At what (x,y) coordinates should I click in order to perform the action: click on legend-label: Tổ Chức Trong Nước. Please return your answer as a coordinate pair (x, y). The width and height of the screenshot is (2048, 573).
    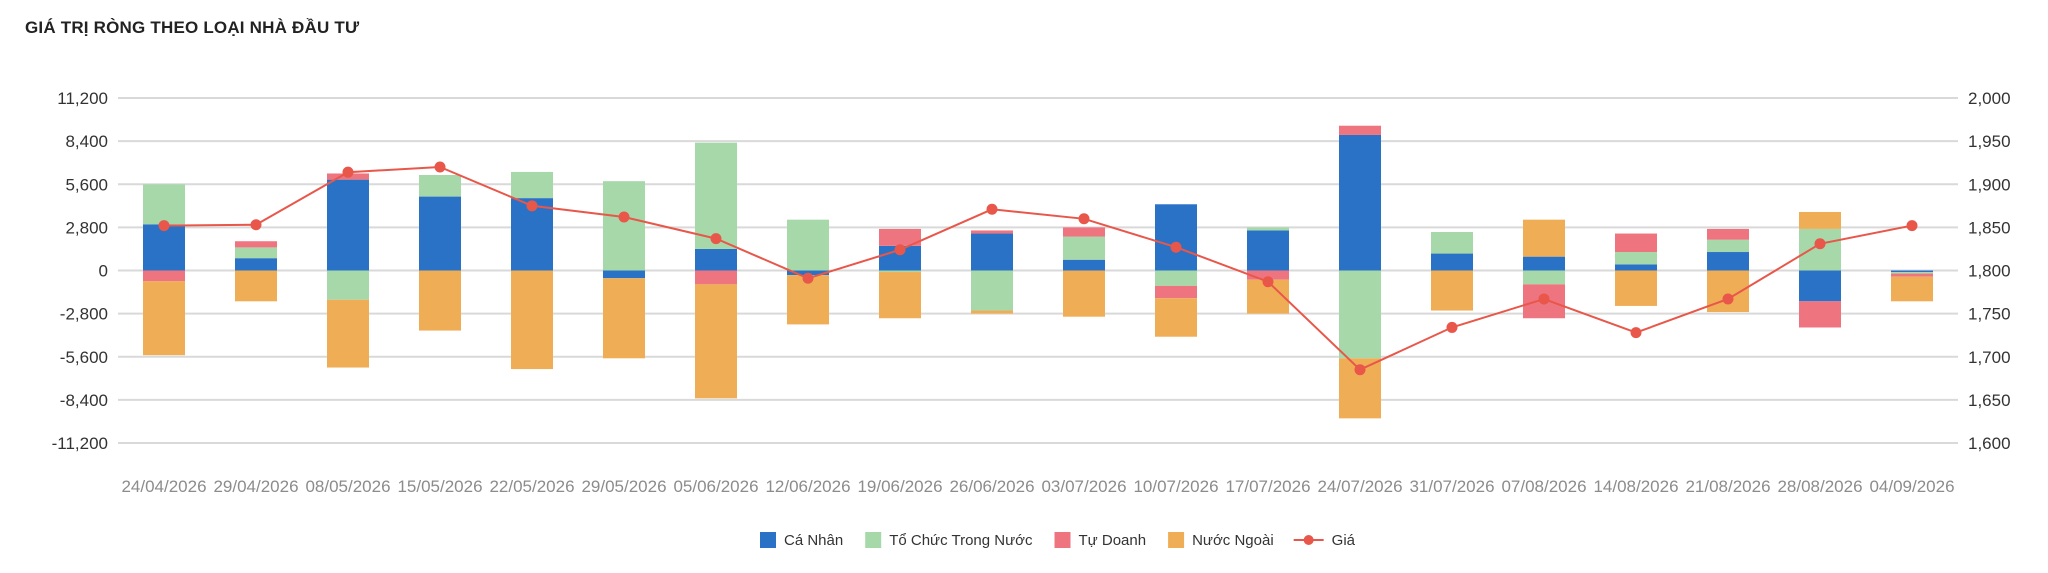
    Looking at the image, I should click on (961, 540).